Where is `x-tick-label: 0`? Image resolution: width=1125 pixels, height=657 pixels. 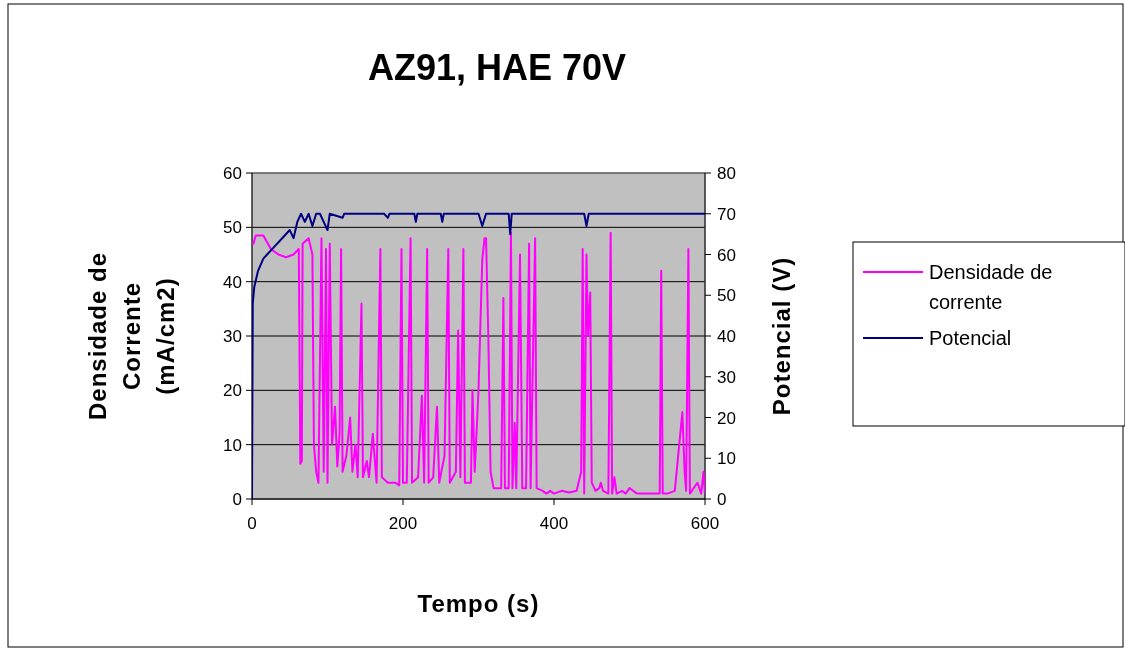 x-tick-label: 0 is located at coordinates (252, 523).